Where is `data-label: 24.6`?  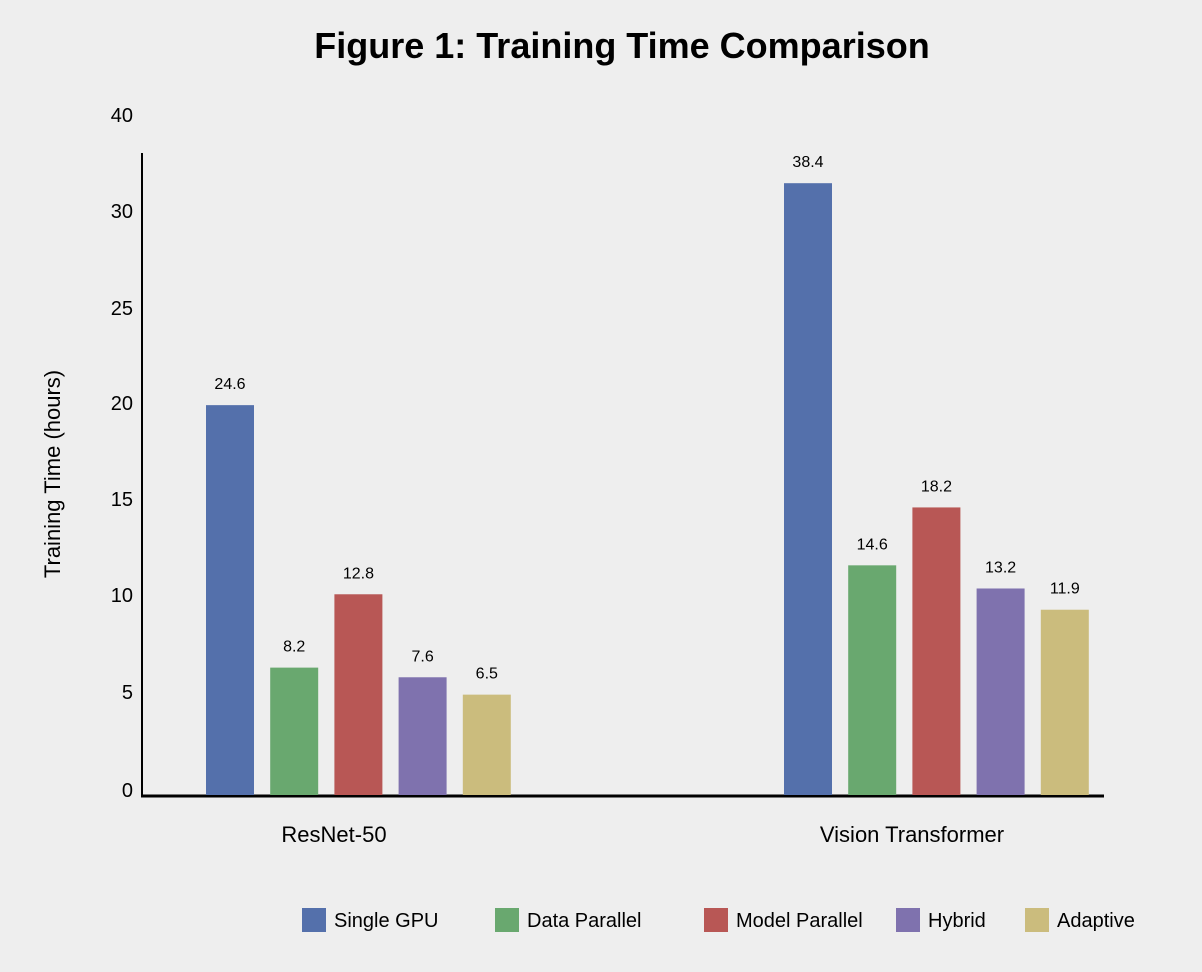
data-label: 24.6 is located at coordinates (229, 384).